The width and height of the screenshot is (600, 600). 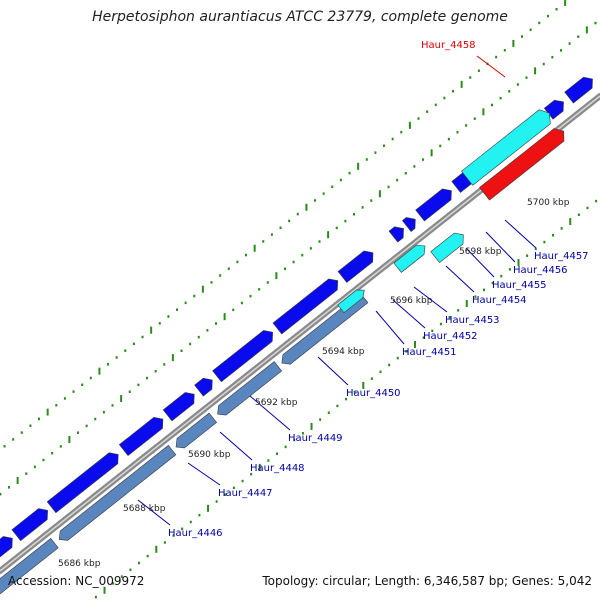 I want to click on gene-label: Haur_4457, so click(x=561, y=256).